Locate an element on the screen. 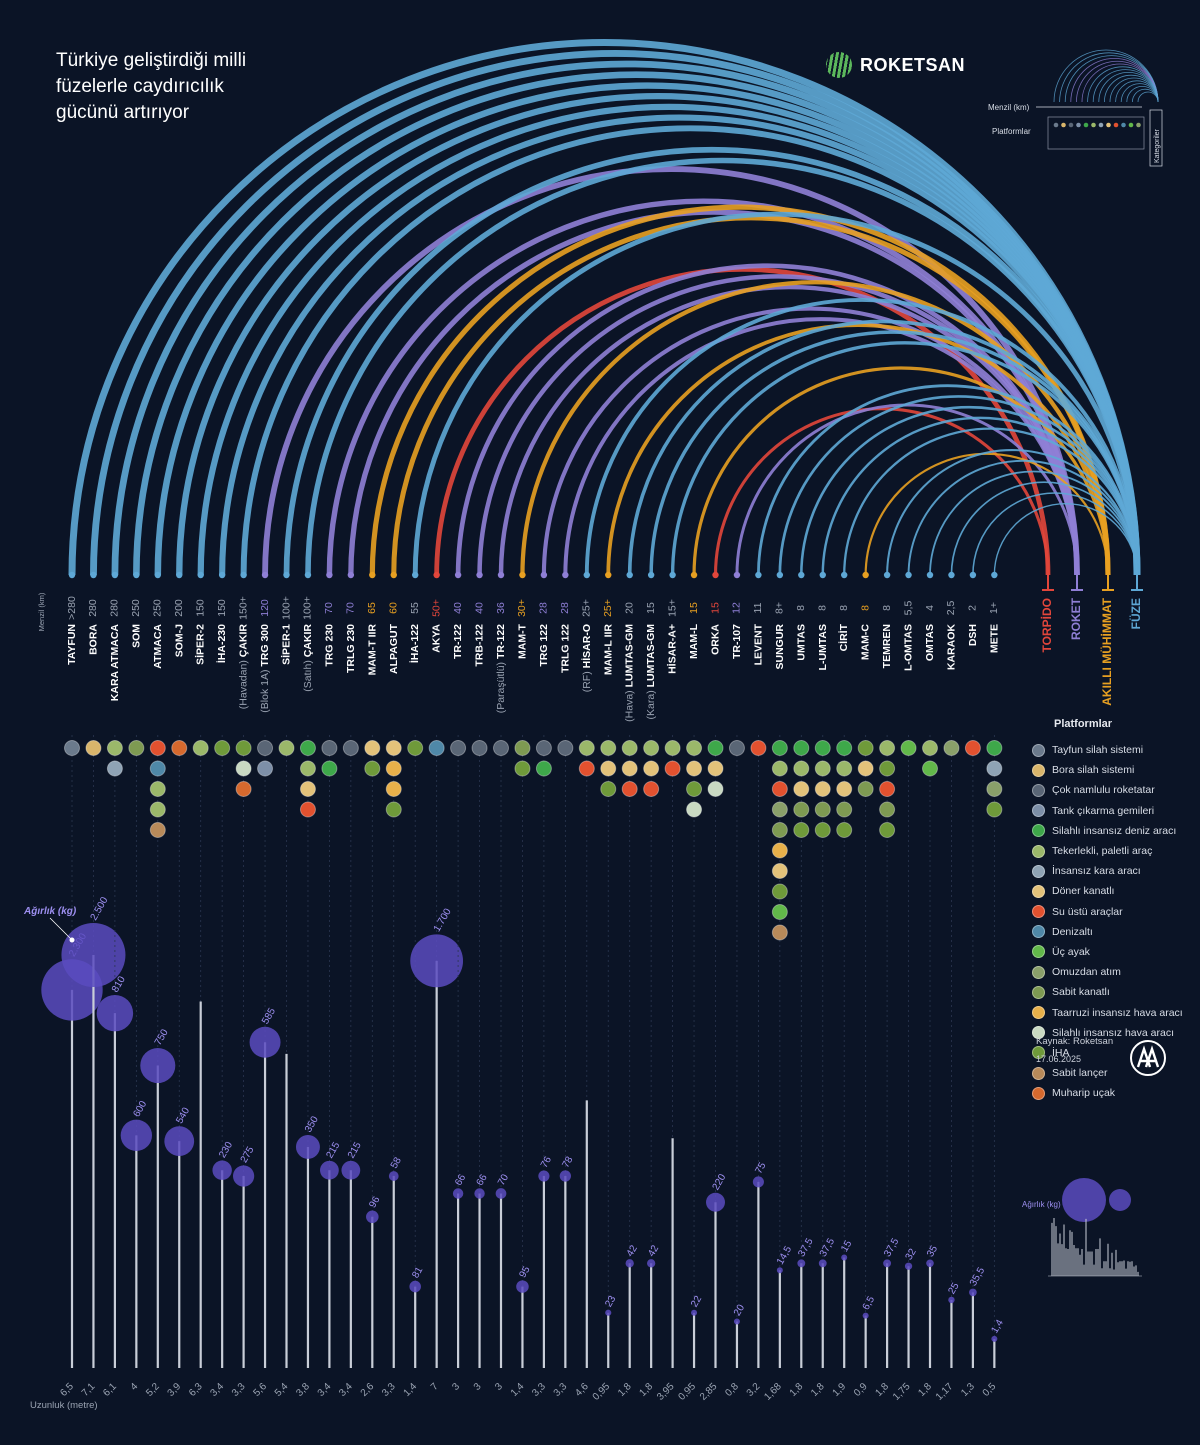 This screenshot has width=1200, height=1445. weight-annotation: Ağırlık (kg) is located at coordinates (50, 911).